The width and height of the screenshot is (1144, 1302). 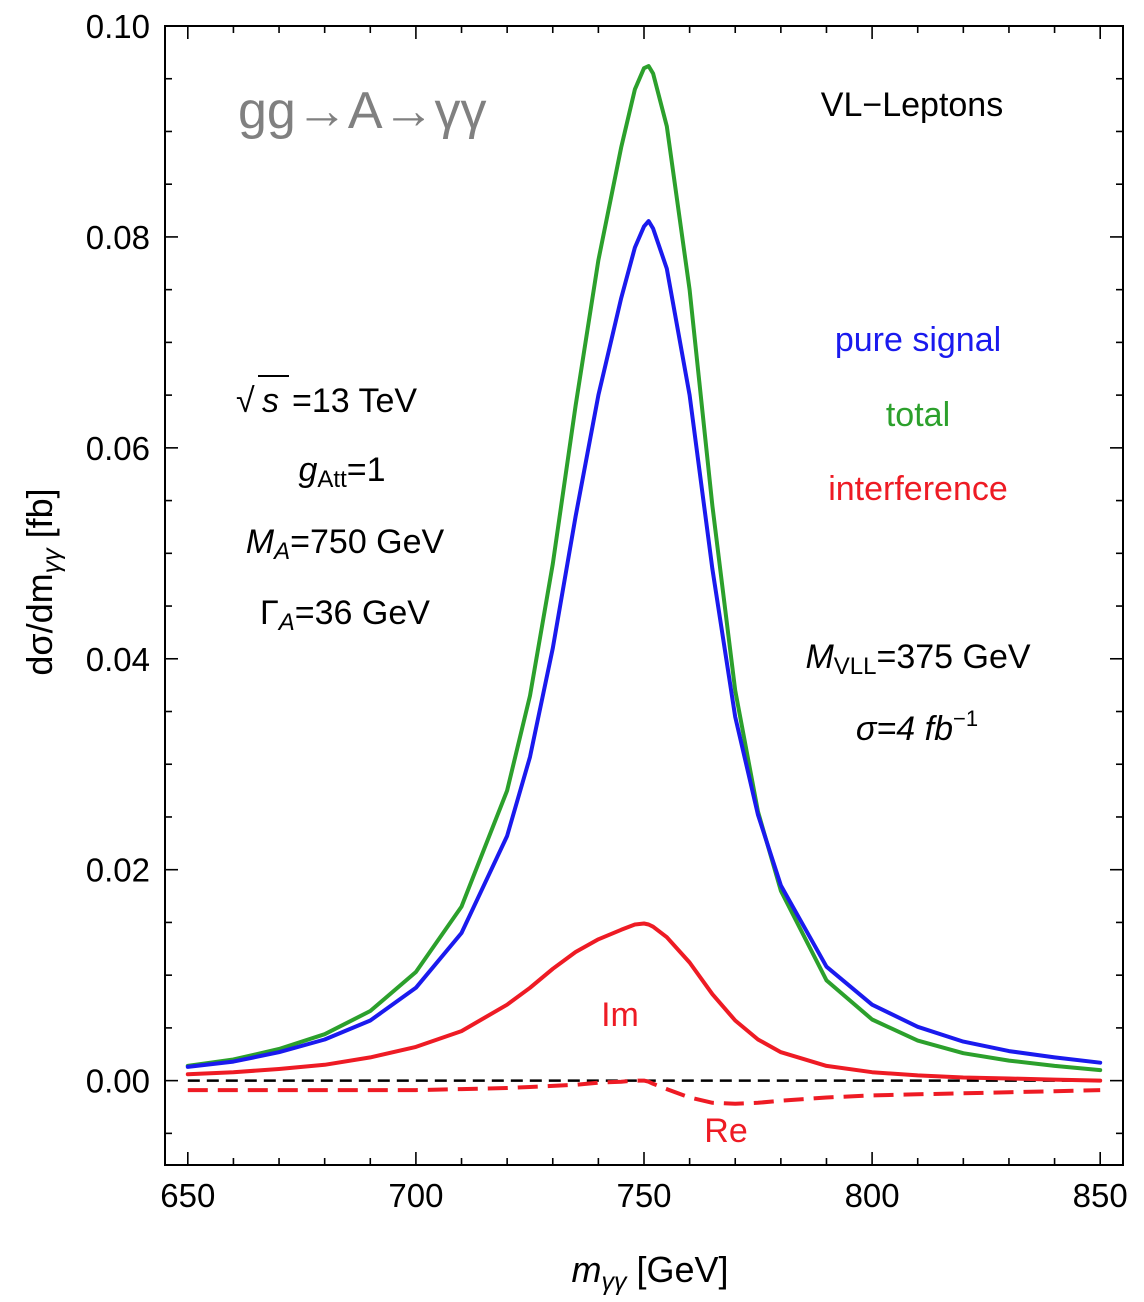 I want to click on legend-total: total, so click(x=918, y=415).